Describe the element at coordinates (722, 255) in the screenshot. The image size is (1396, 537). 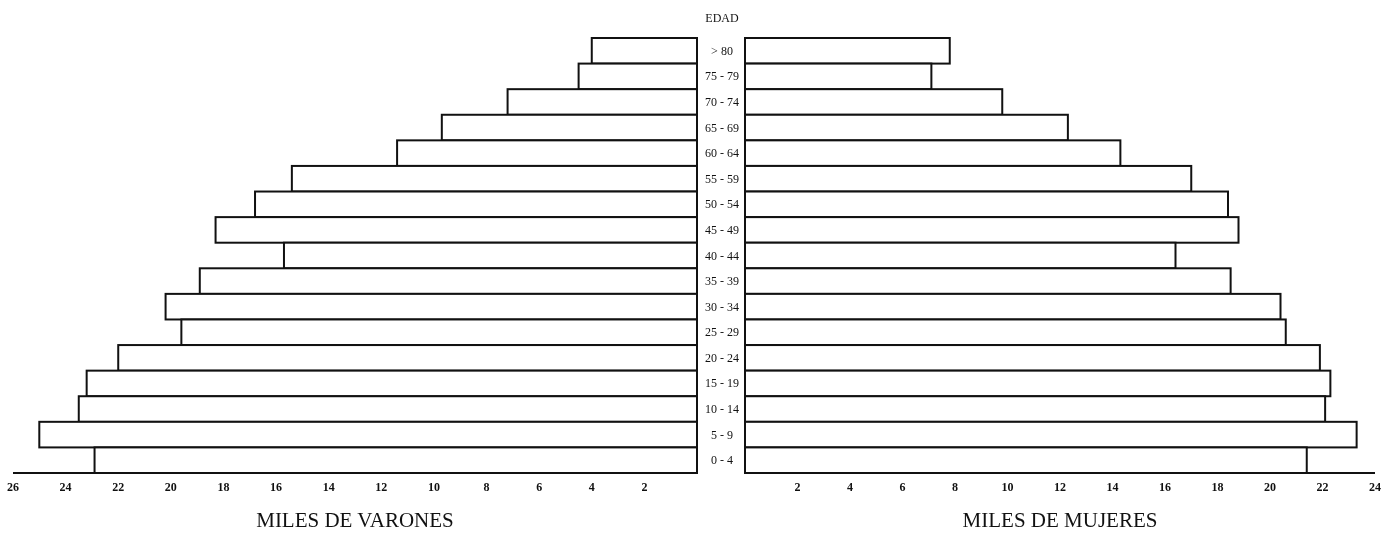
I see `y-tick-label: 40 - 44` at that location.